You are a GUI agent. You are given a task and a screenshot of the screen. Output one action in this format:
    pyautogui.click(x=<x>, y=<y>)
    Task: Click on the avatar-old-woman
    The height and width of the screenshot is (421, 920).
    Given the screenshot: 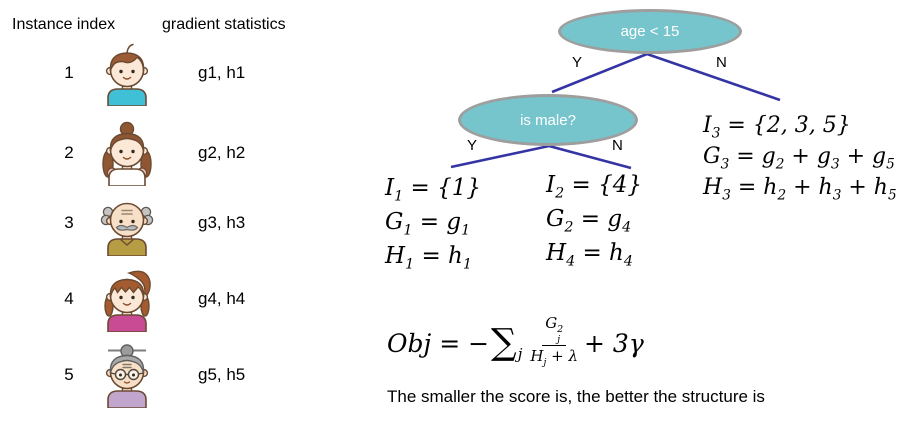 What is the action you would take?
    pyautogui.click(x=127, y=376)
    